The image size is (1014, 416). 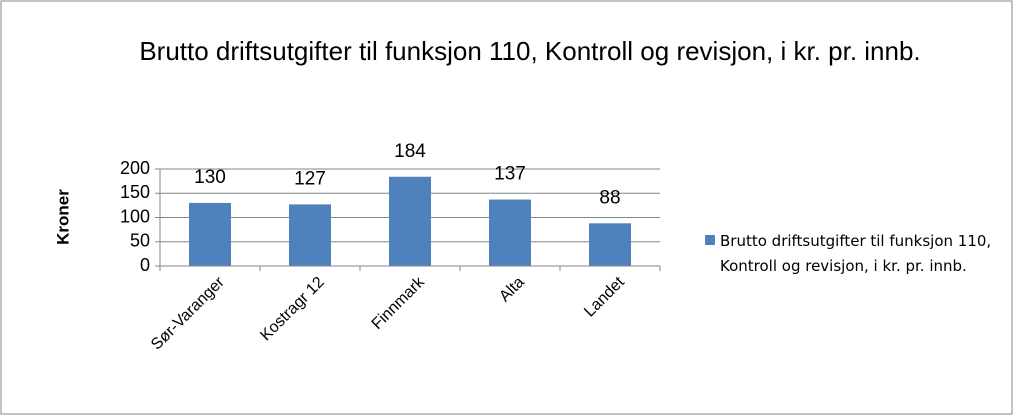 I want to click on y-tick-label: 50, so click(x=140, y=241).